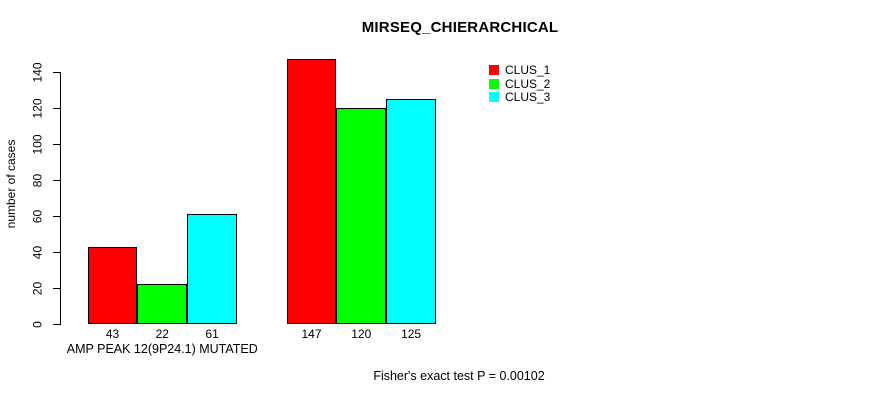 The image size is (890, 400). What do you see at coordinates (528, 69) in the screenshot?
I see `legend-label: CLUS_1` at bounding box center [528, 69].